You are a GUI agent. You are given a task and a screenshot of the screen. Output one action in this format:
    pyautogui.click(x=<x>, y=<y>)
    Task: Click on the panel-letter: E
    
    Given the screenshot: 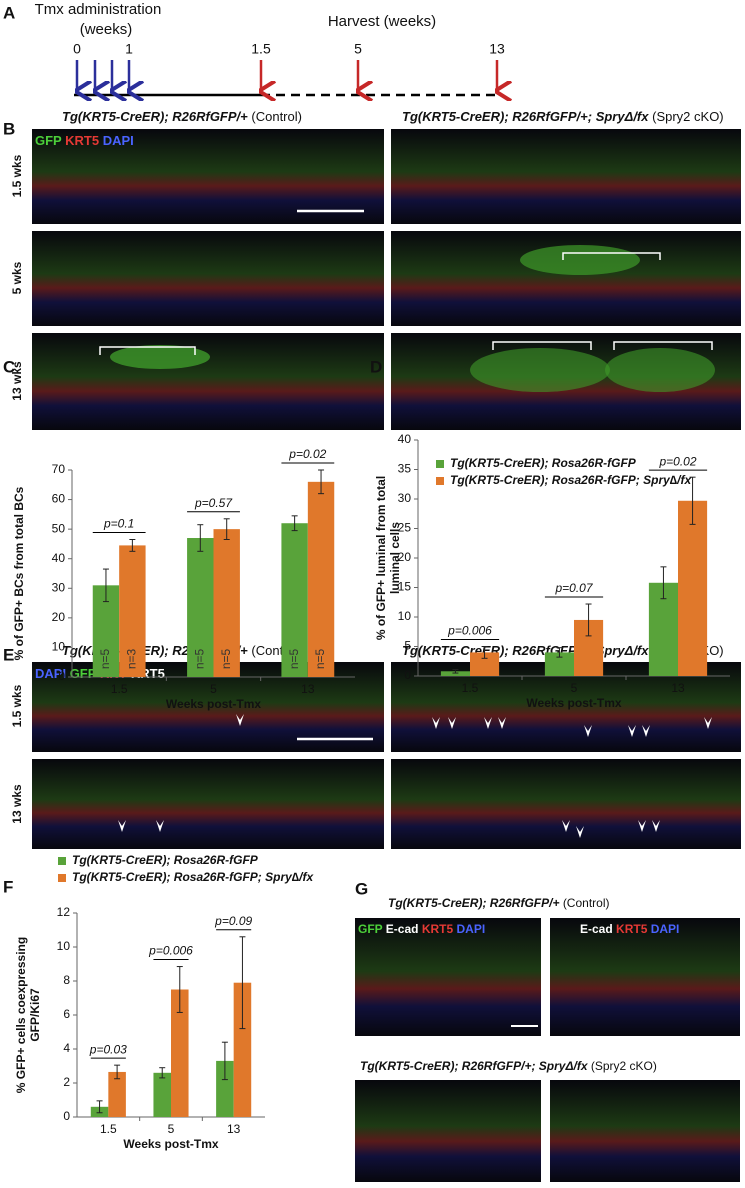 What is the action you would take?
    pyautogui.click(x=8, y=654)
    